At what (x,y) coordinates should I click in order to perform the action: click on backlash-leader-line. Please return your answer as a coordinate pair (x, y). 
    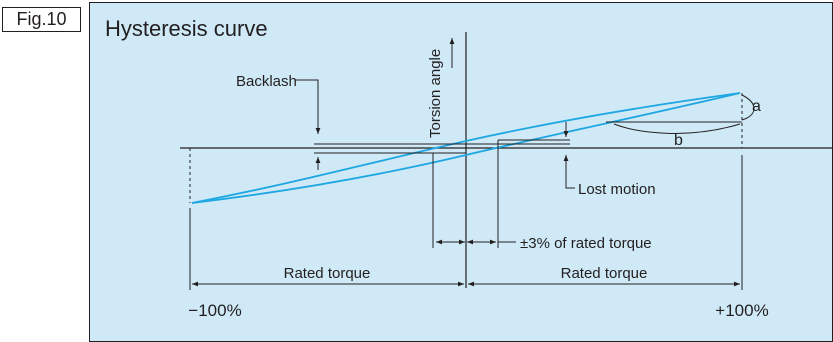
    Looking at the image, I should click on (308, 106).